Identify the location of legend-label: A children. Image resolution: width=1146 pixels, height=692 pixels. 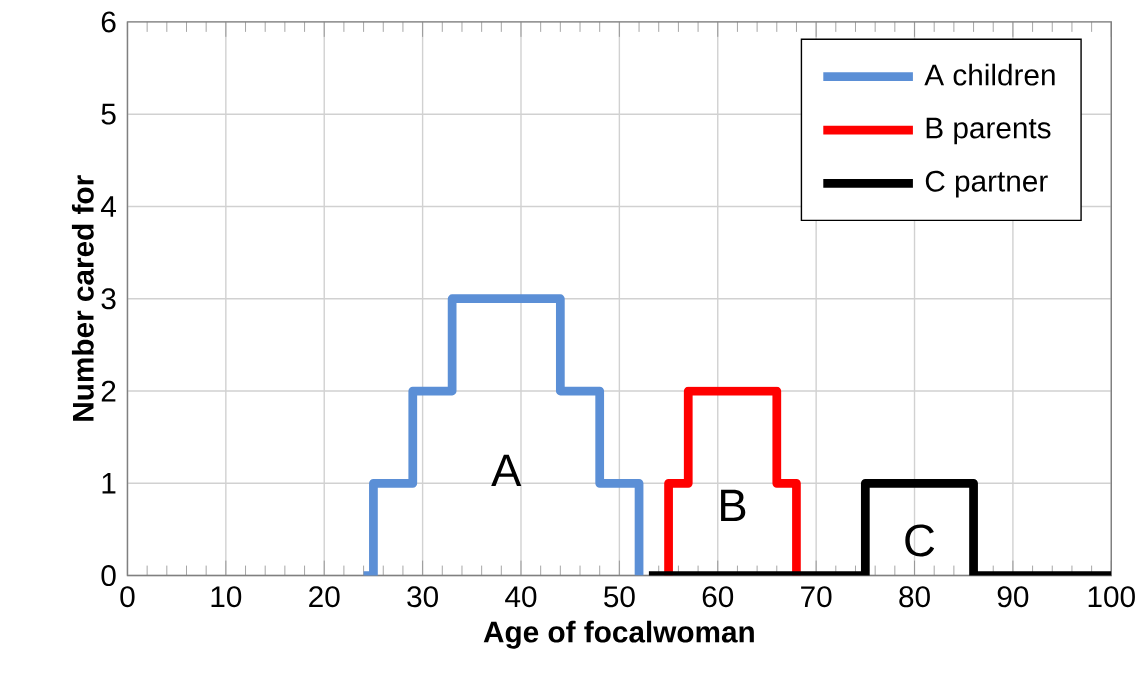
(989, 74).